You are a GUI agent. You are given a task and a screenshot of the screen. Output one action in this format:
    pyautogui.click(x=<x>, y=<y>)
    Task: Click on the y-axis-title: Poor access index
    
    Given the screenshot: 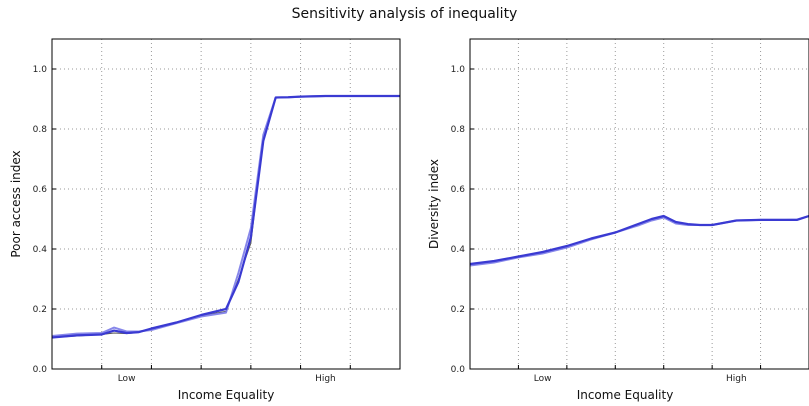 What is the action you would take?
    pyautogui.click(x=16, y=203)
    